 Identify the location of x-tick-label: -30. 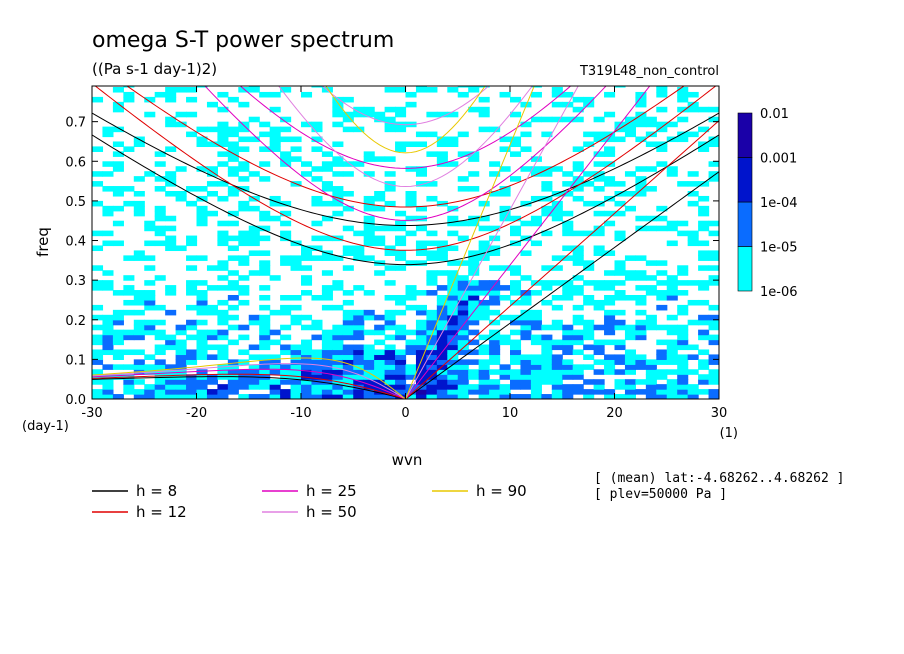
(91, 413).